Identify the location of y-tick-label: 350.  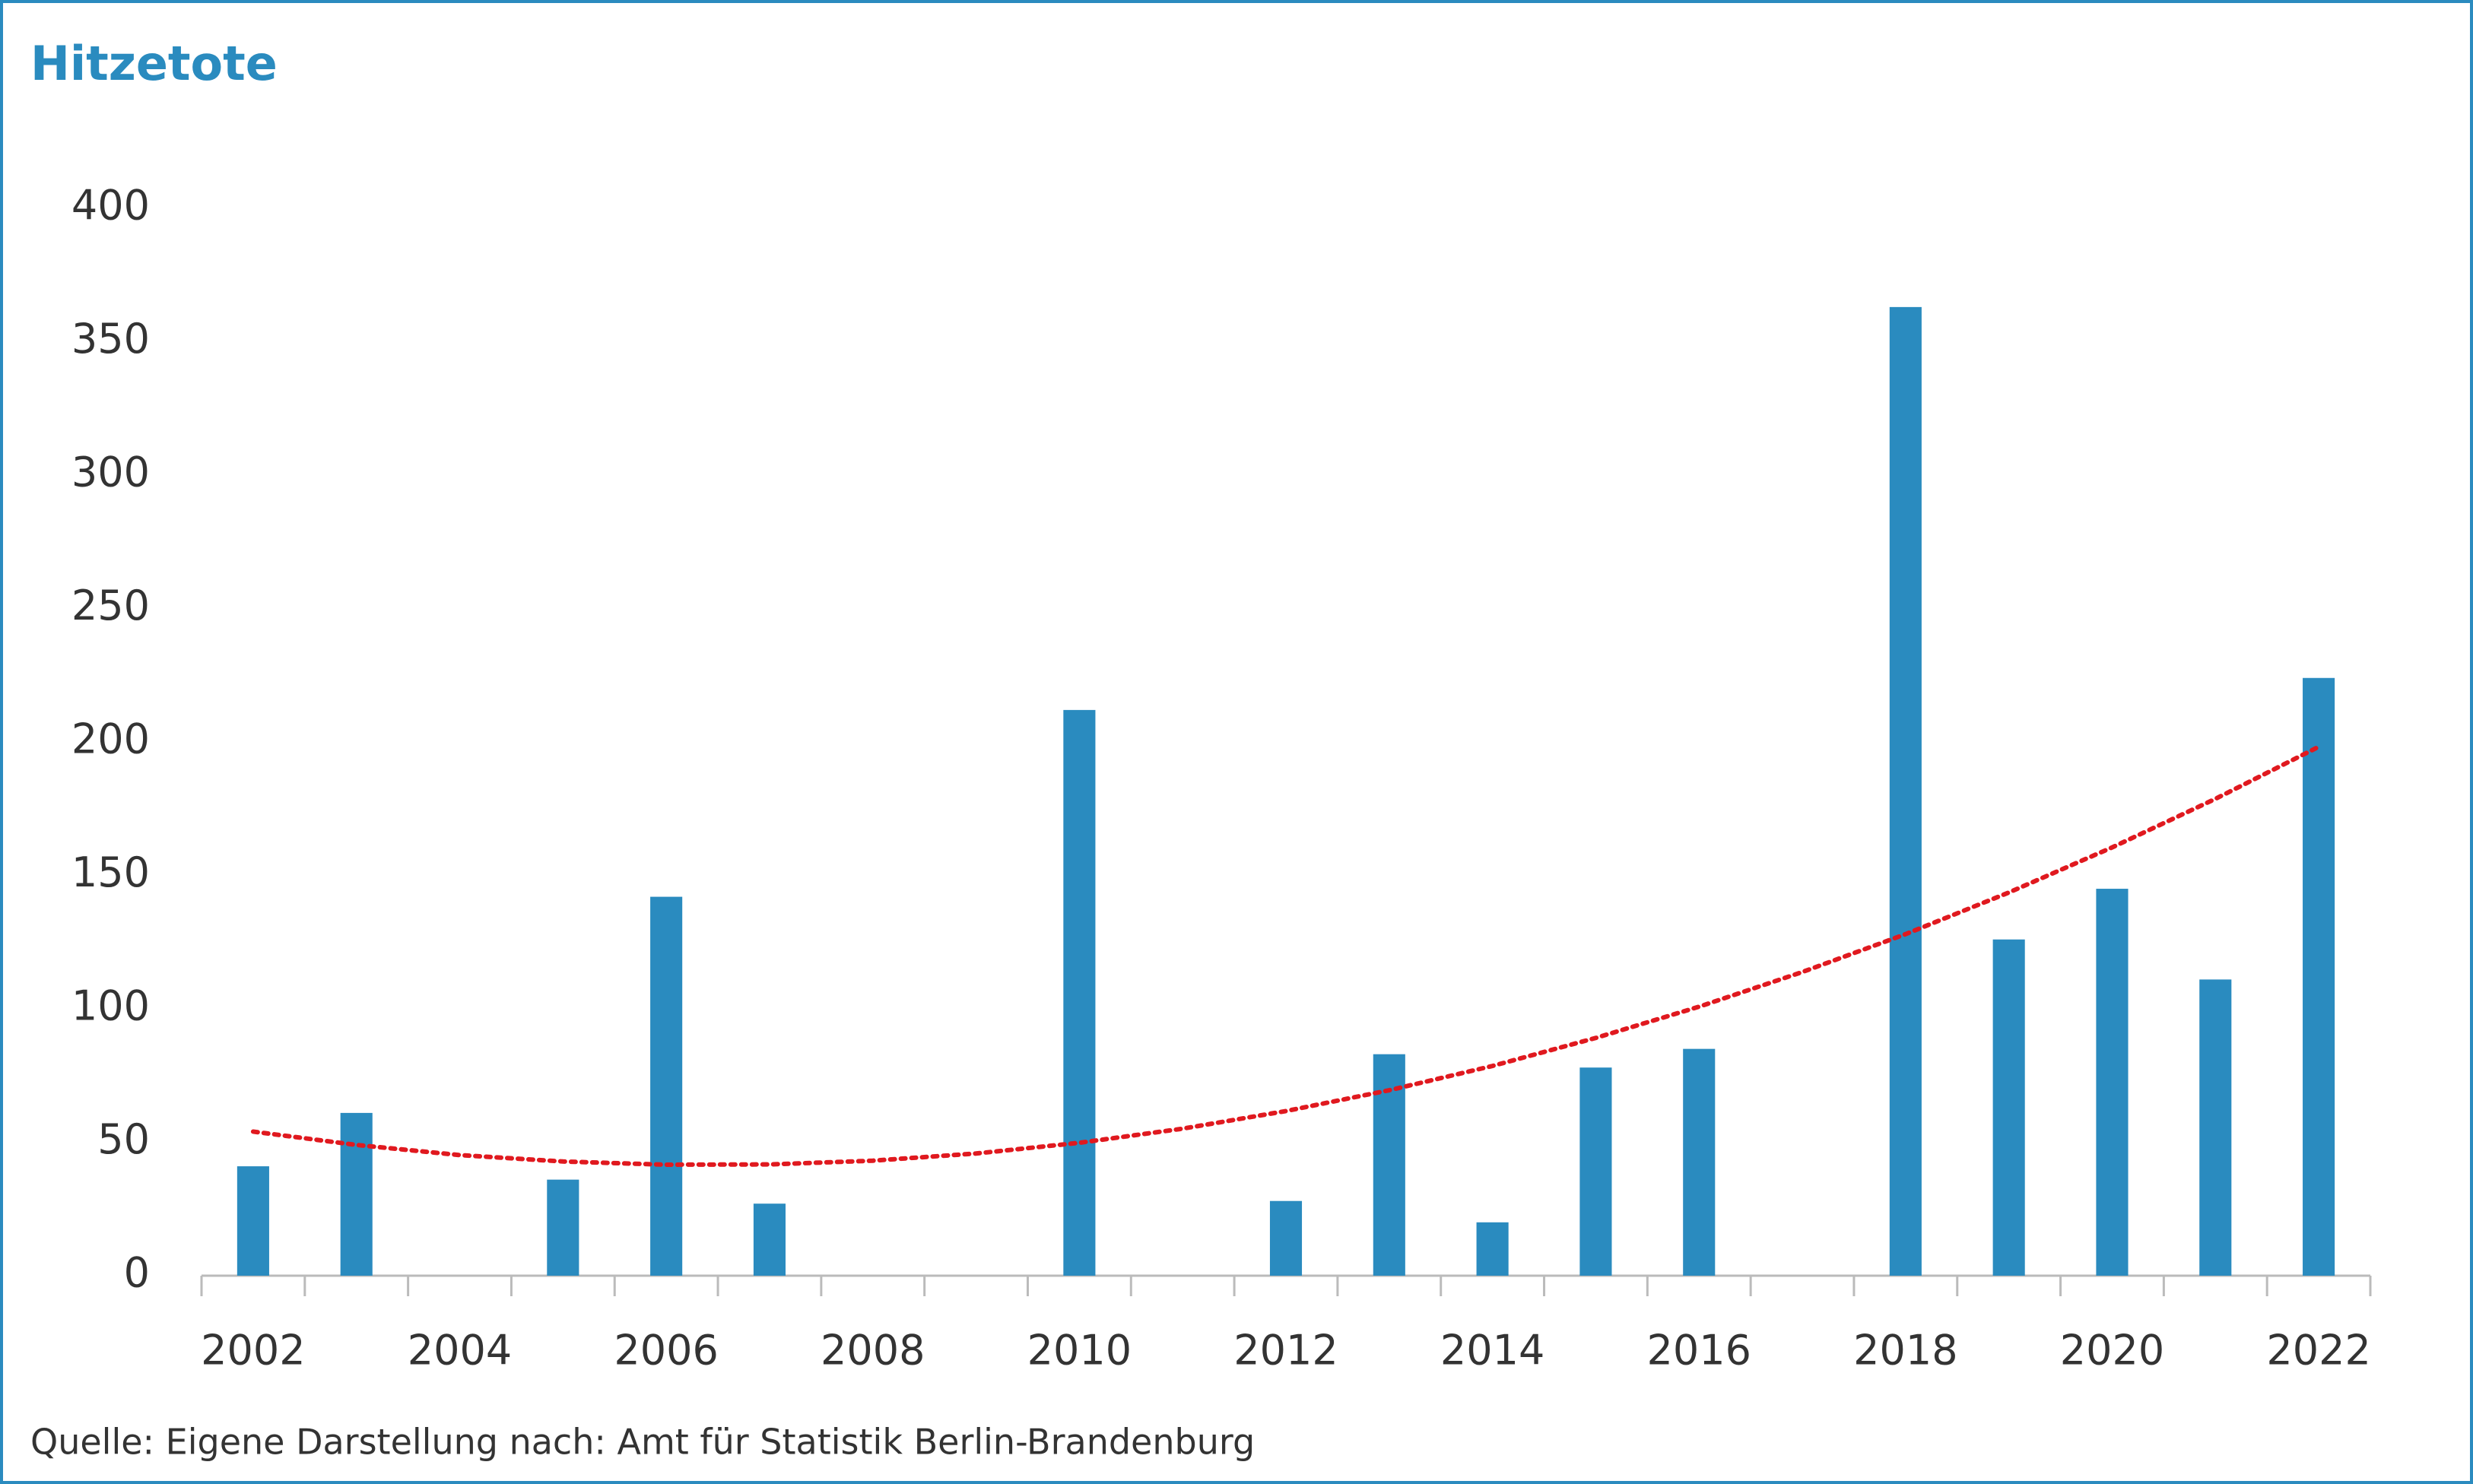
(110, 339).